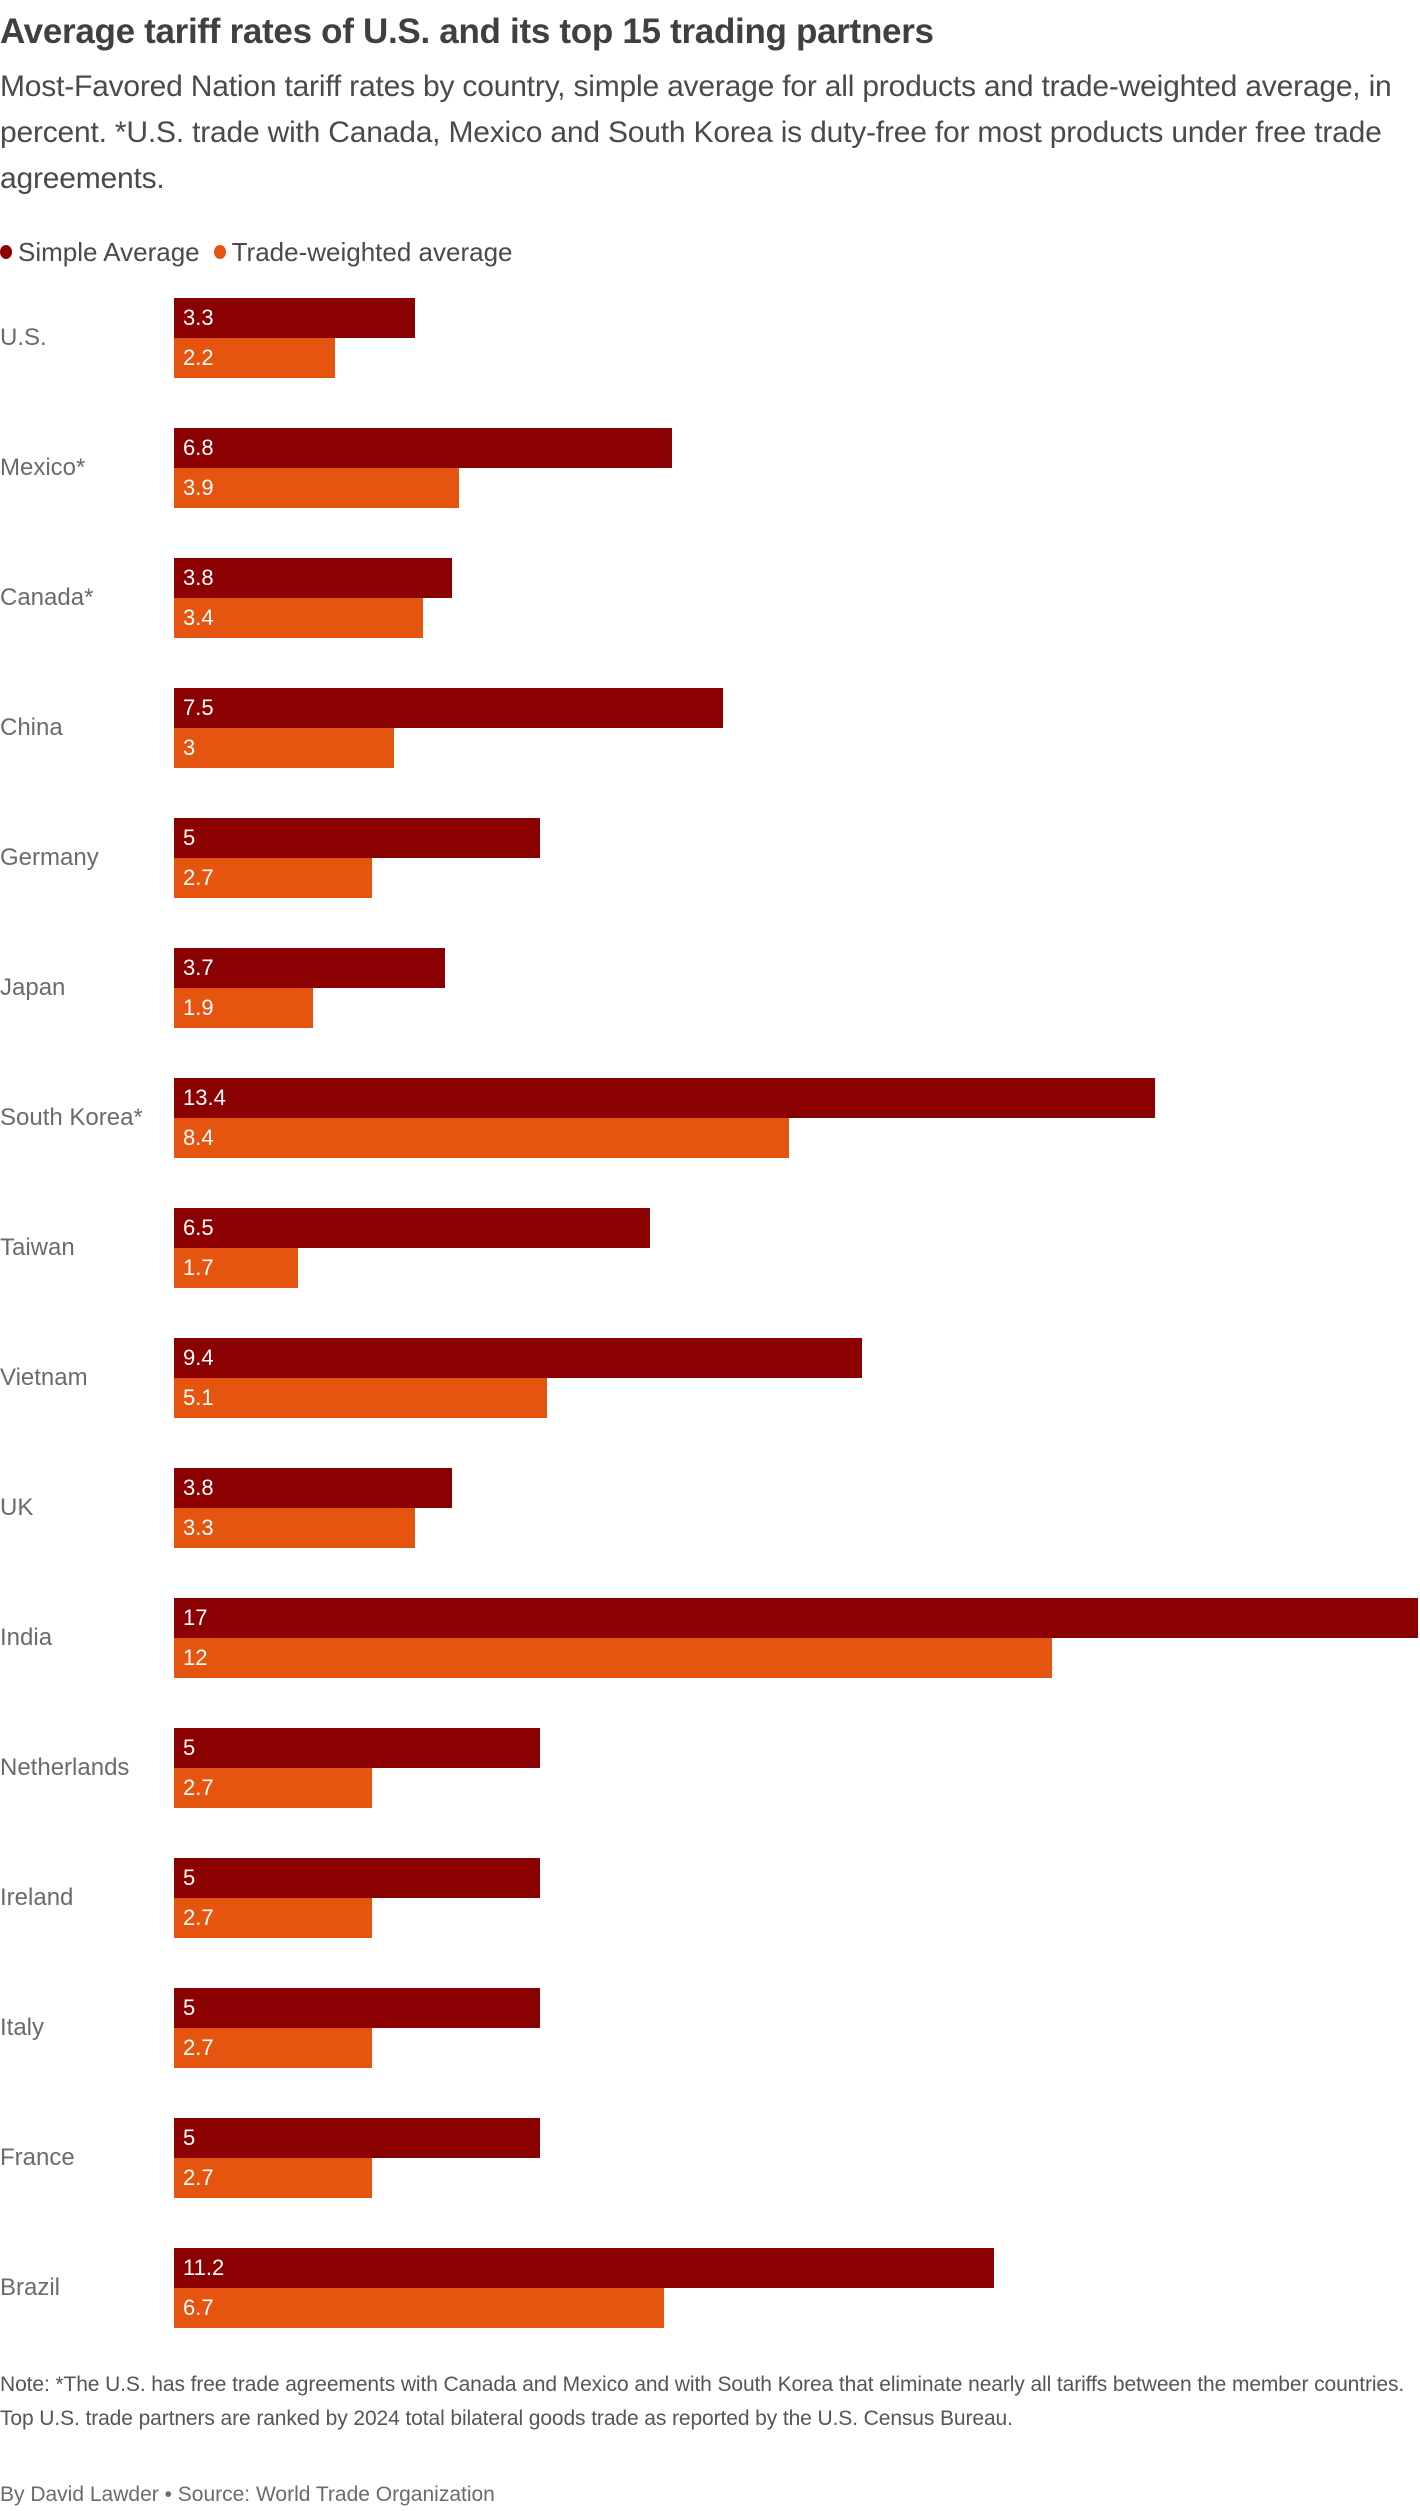 Image resolution: width=1420 pixels, height=2511 pixels. What do you see at coordinates (23, 337) in the screenshot?
I see `category-label: U.S.` at bounding box center [23, 337].